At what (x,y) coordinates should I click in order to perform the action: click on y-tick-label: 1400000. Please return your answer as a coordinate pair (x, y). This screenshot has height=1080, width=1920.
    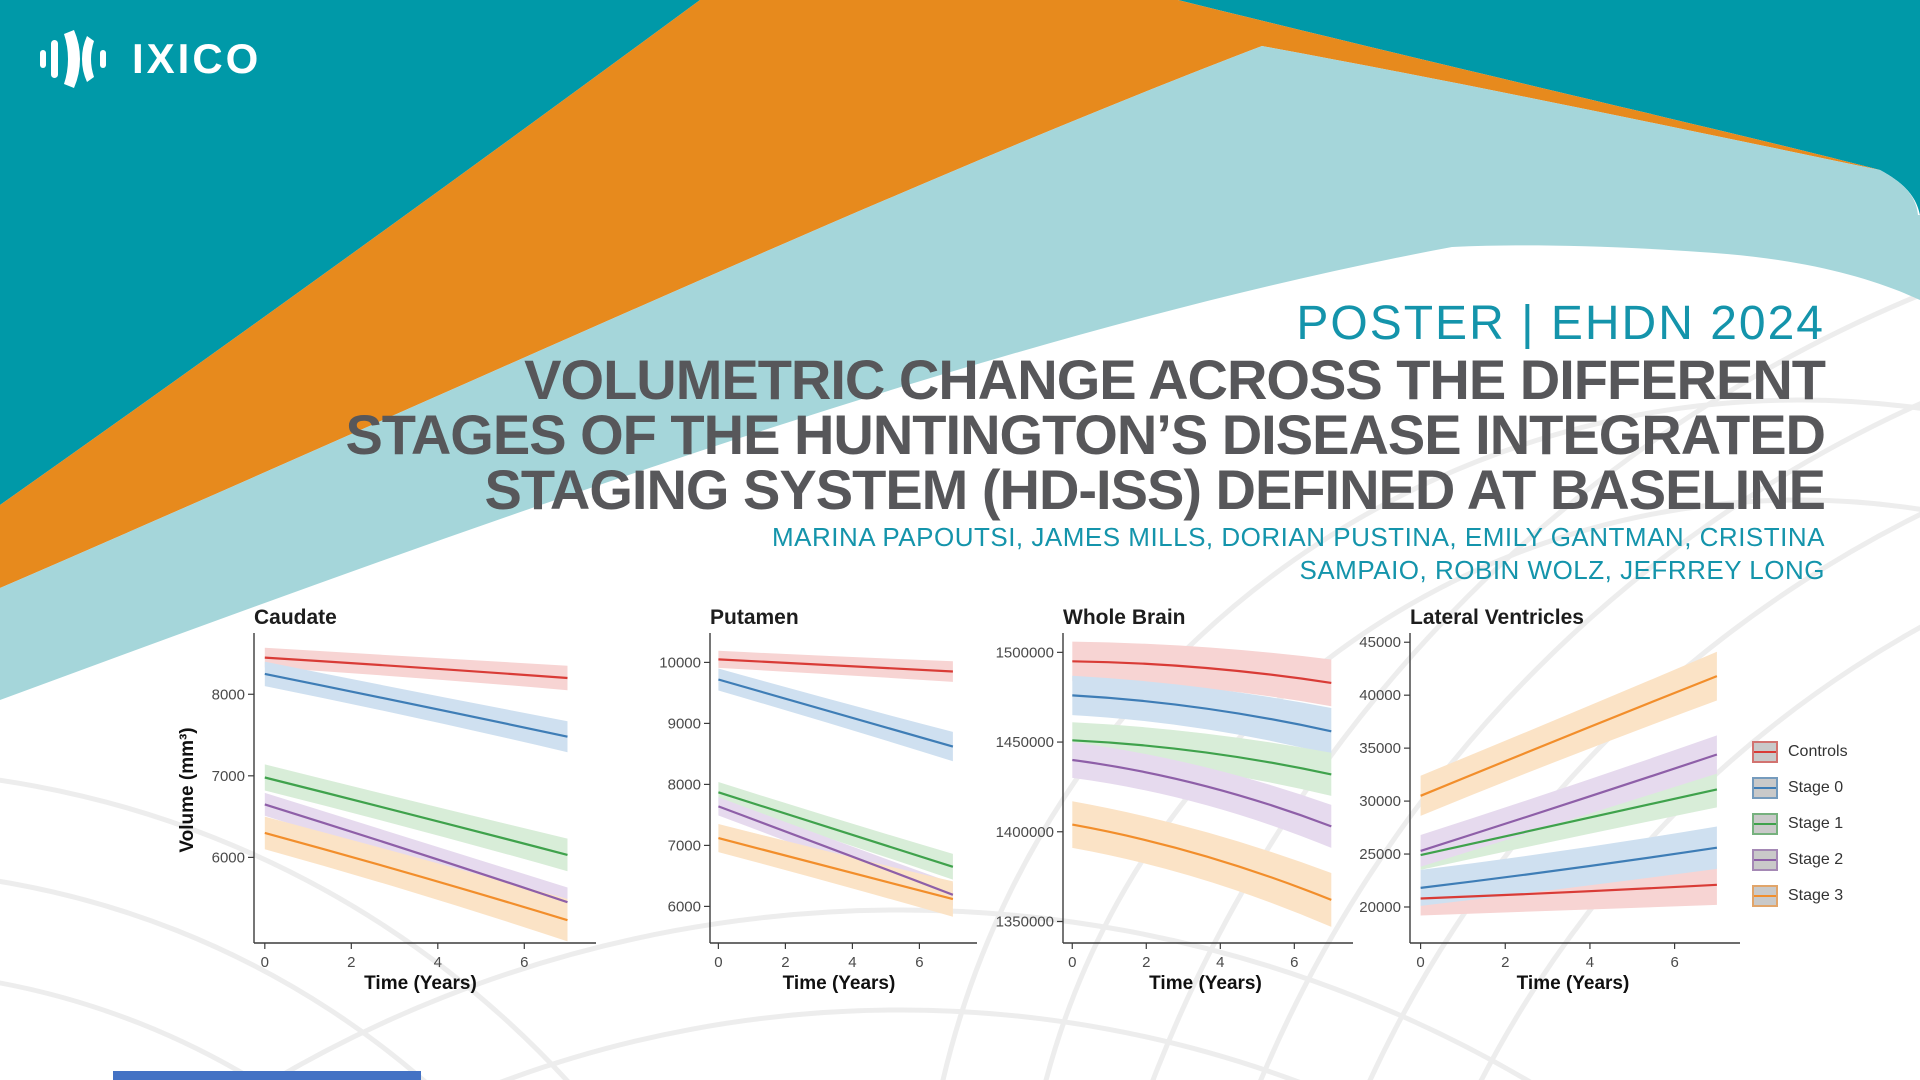
    Looking at the image, I should click on (1025, 832).